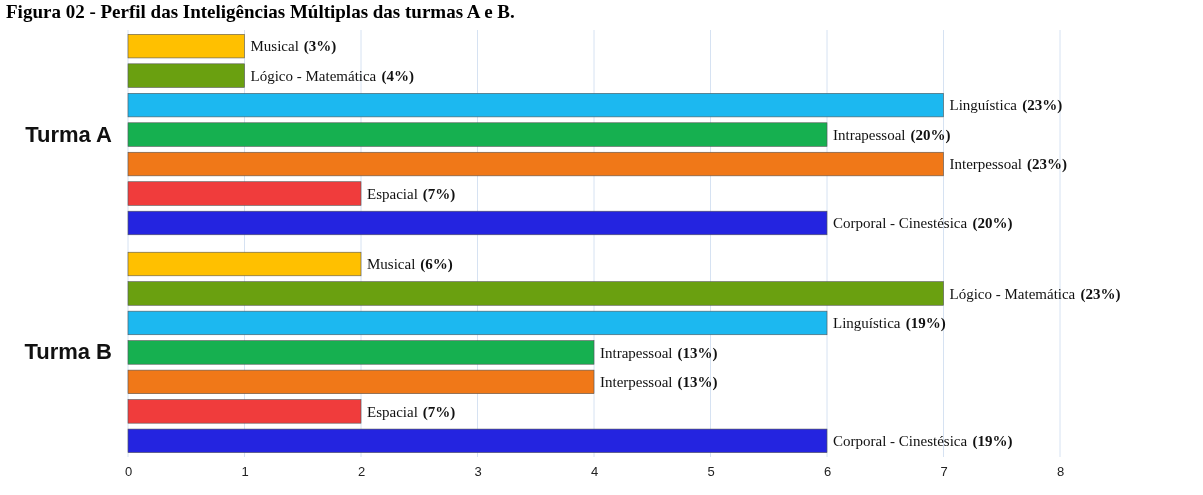 Image resolution: width=1203 pixels, height=495 pixels. What do you see at coordinates (867, 323) in the screenshot?
I see `text: Linguística` at bounding box center [867, 323].